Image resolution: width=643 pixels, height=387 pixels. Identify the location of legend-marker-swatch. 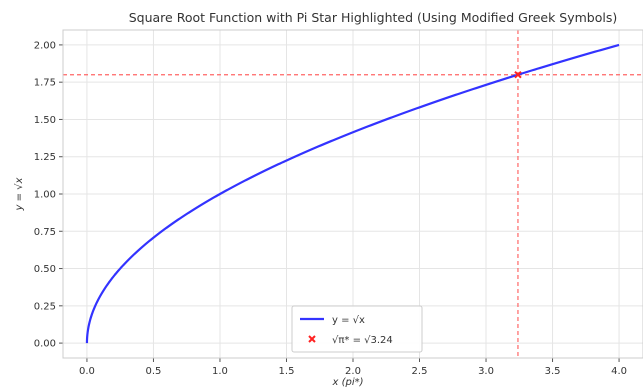
(312, 339).